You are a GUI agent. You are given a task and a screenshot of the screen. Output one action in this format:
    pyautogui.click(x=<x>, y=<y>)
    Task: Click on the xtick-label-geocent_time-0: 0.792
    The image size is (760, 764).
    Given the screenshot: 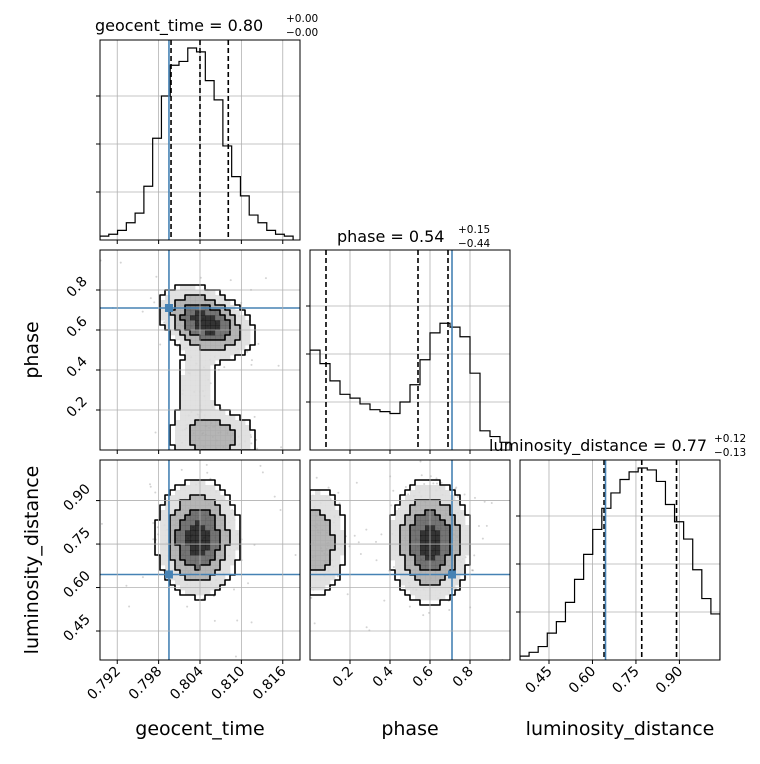 What is the action you would take?
    pyautogui.click(x=104, y=684)
    